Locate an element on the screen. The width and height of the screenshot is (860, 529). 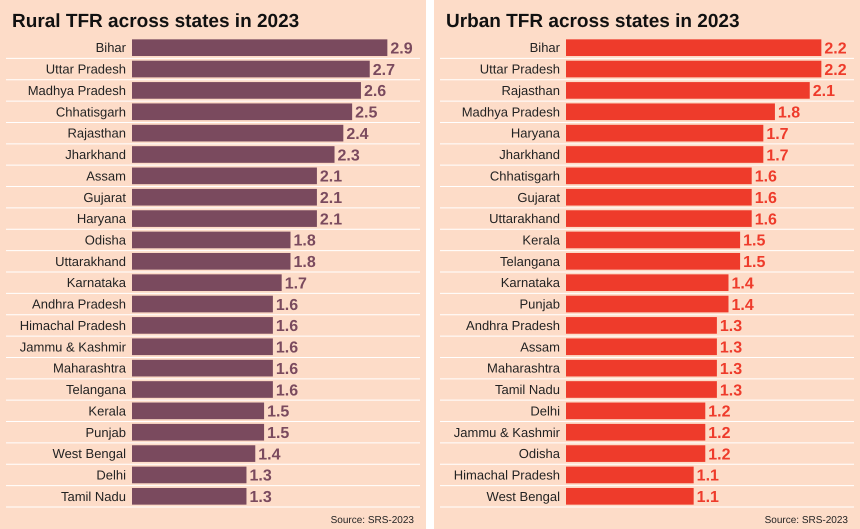
y-tick-label: Uttarakhand is located at coordinates (90, 261).